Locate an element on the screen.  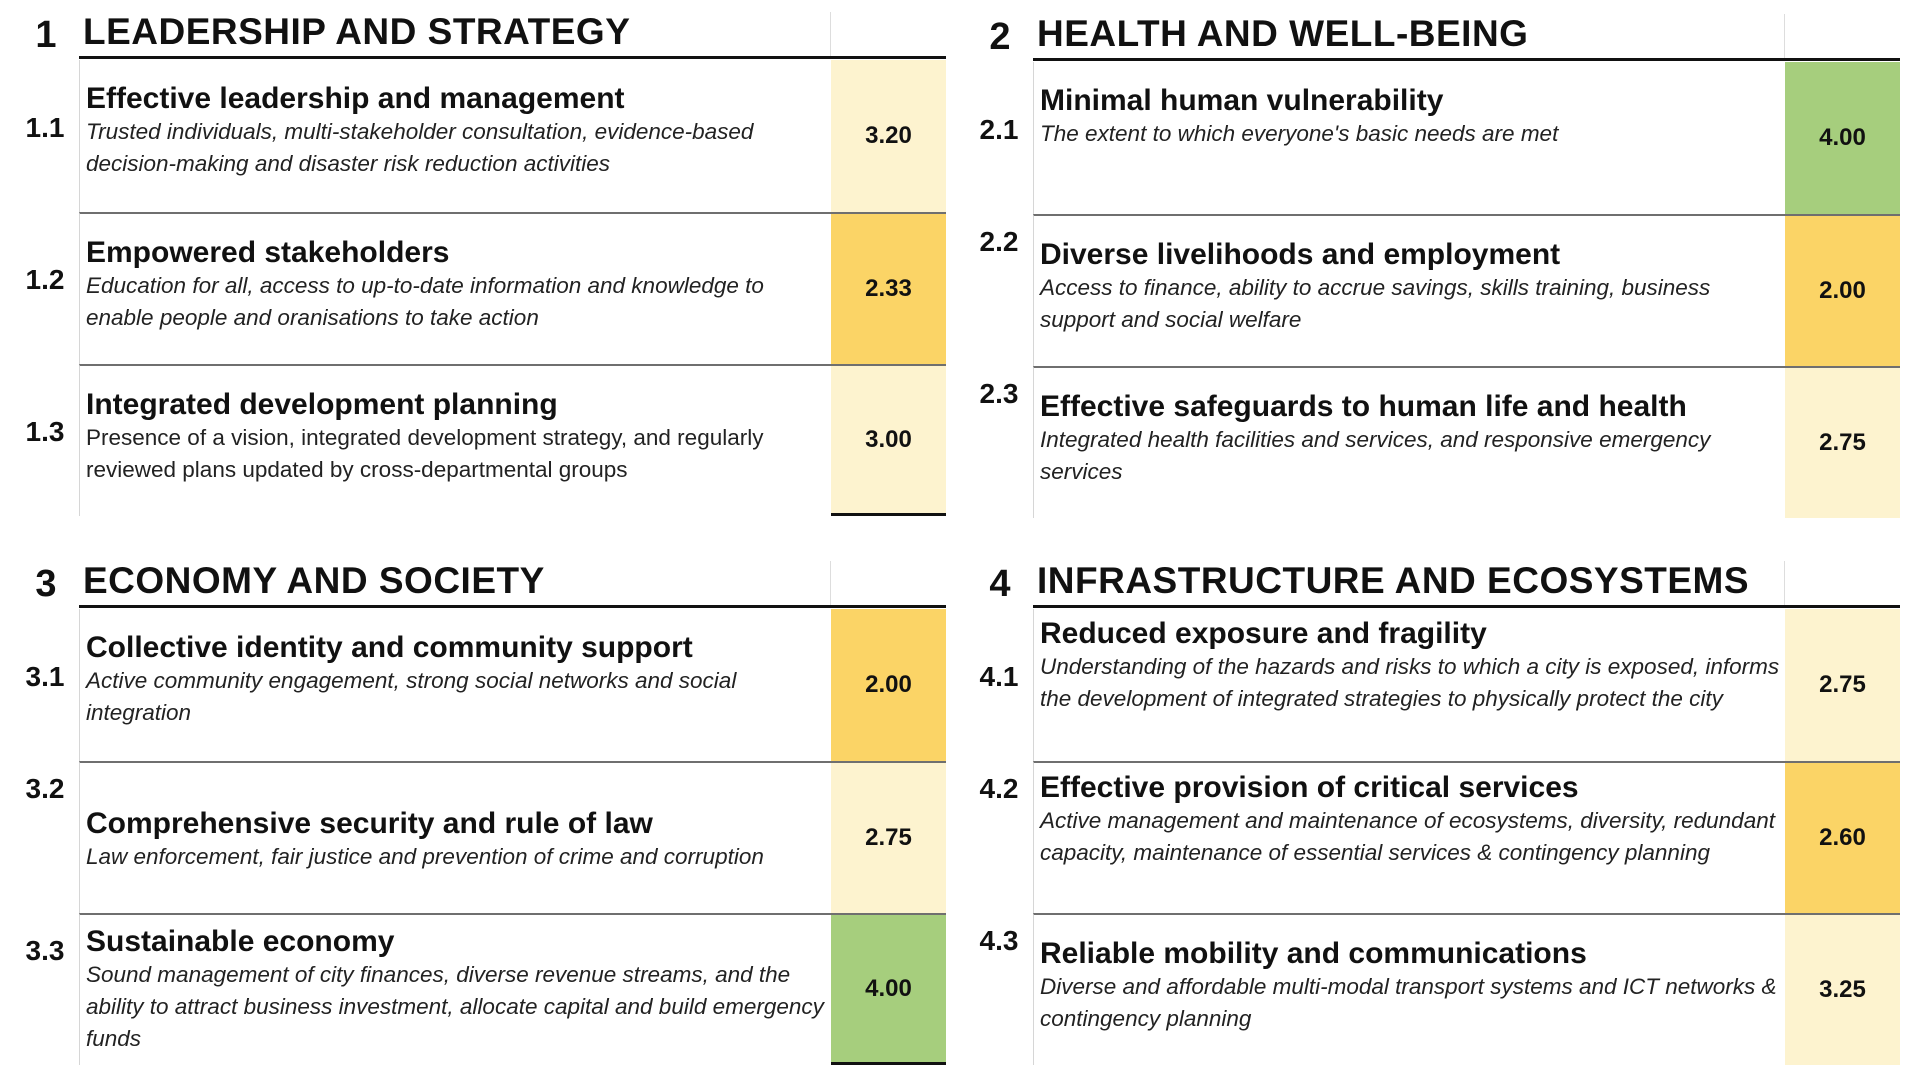
quadrant-number: 4 is located at coordinates (1000, 584).